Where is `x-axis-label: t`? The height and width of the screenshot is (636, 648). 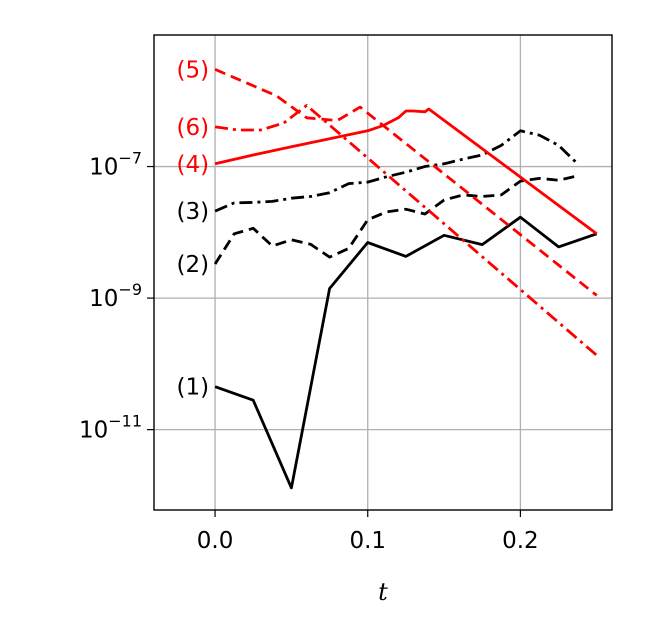
x-axis-label: t is located at coordinates (383, 592).